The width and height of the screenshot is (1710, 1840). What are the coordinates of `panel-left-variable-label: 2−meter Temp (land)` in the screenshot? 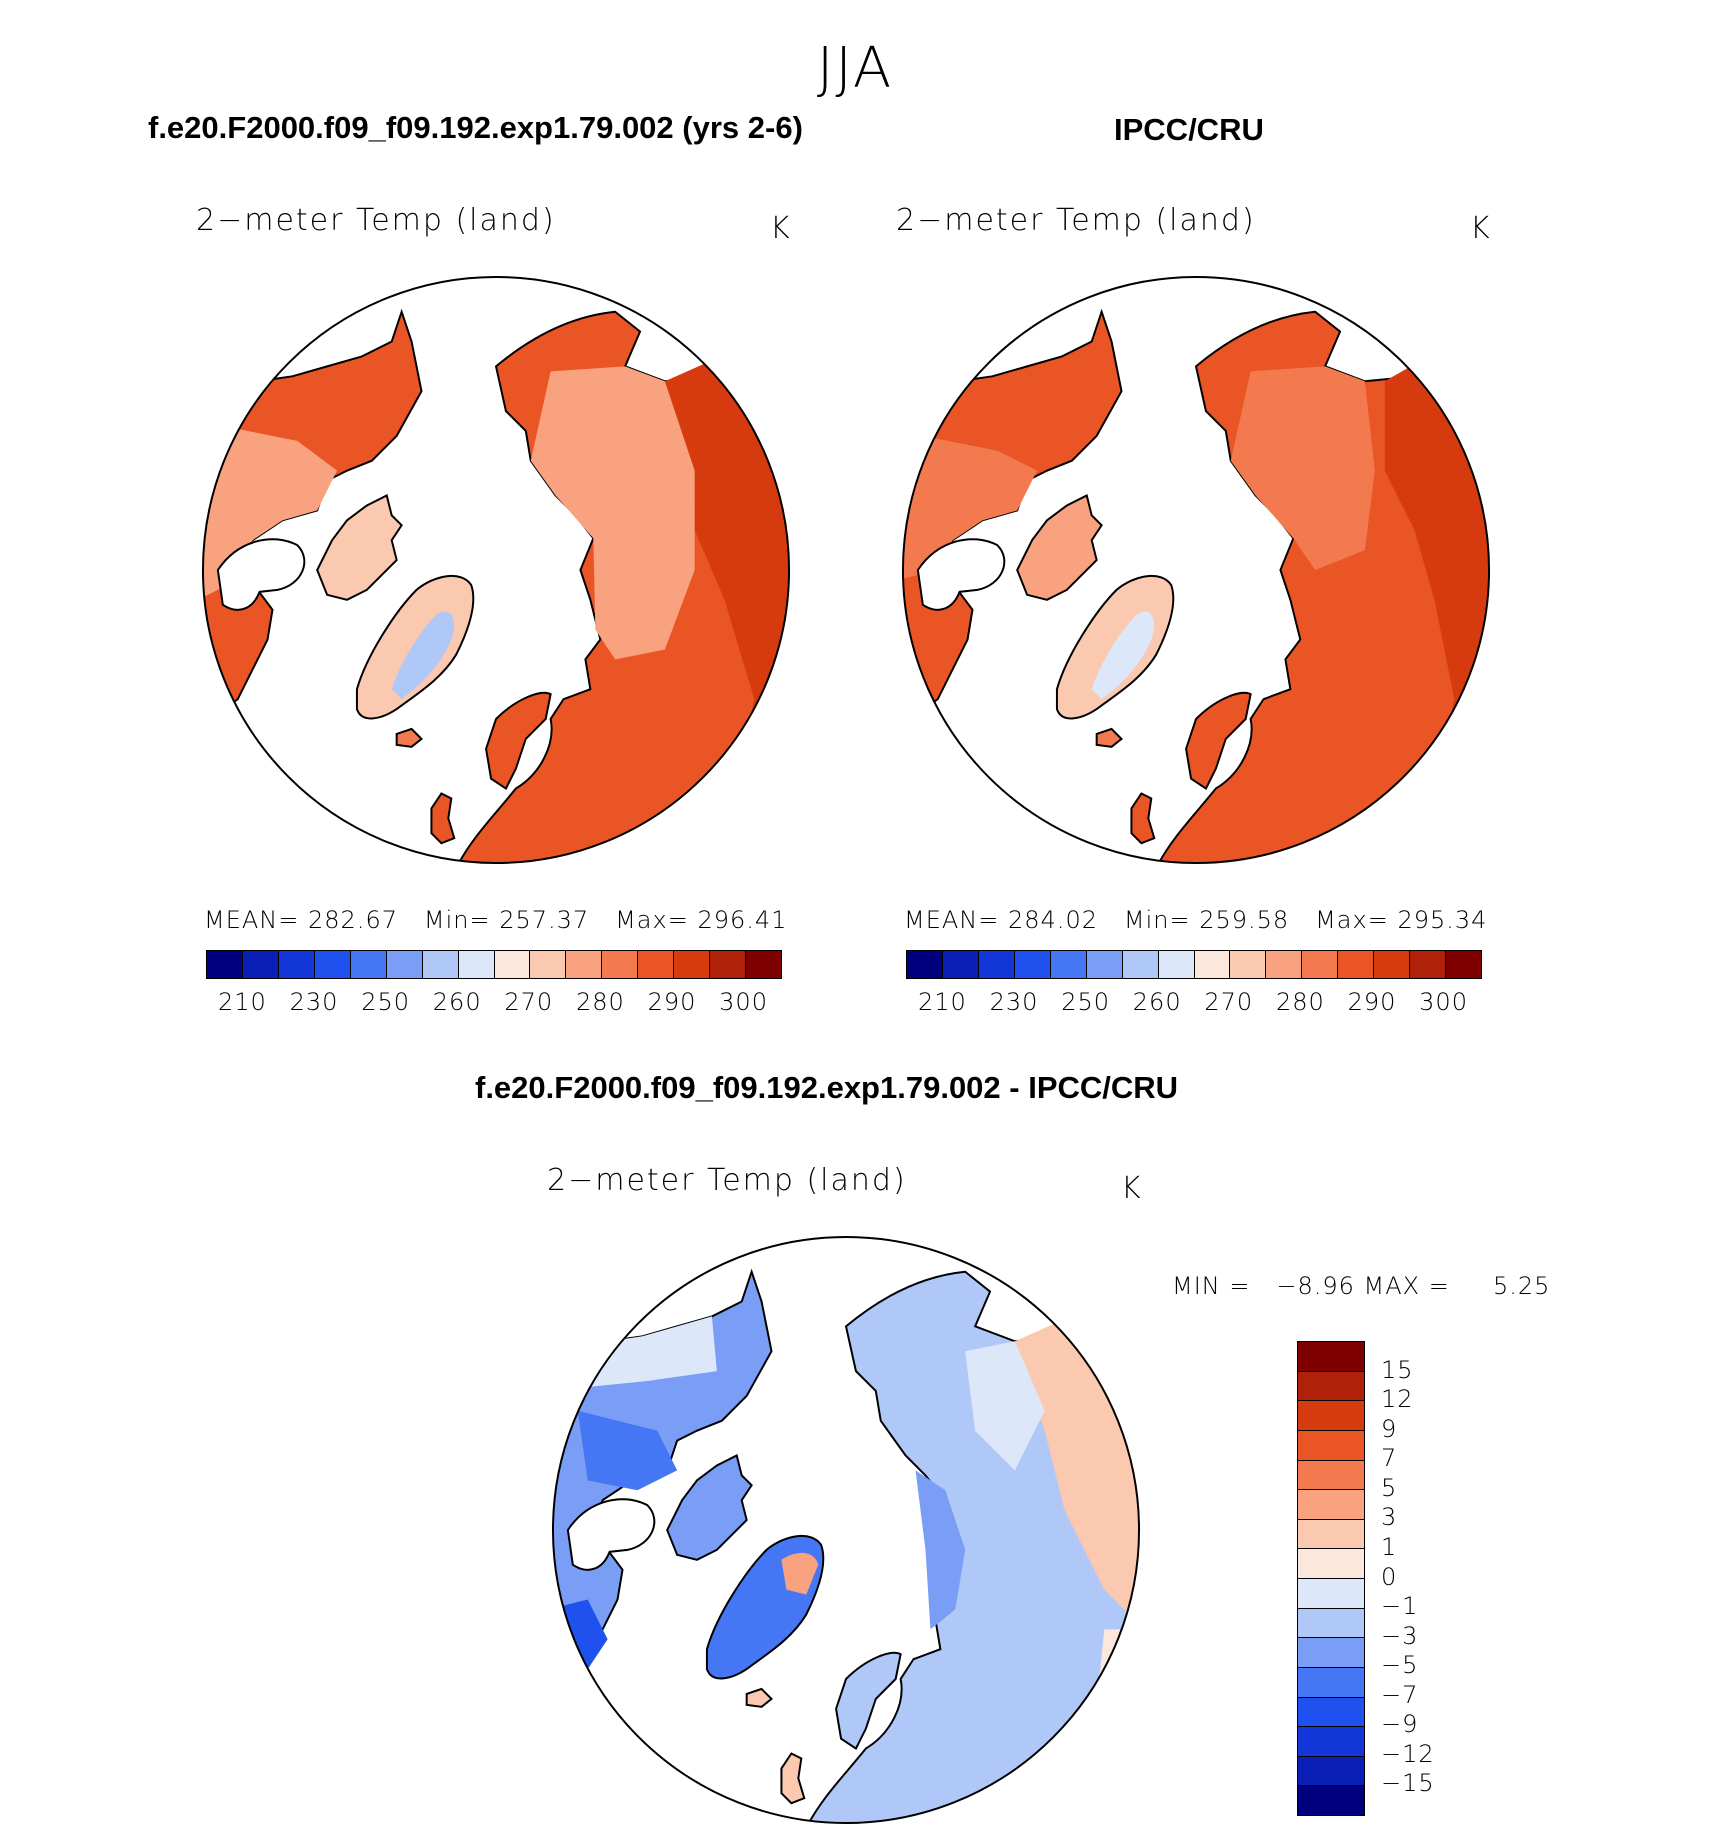 It's located at (376, 220).